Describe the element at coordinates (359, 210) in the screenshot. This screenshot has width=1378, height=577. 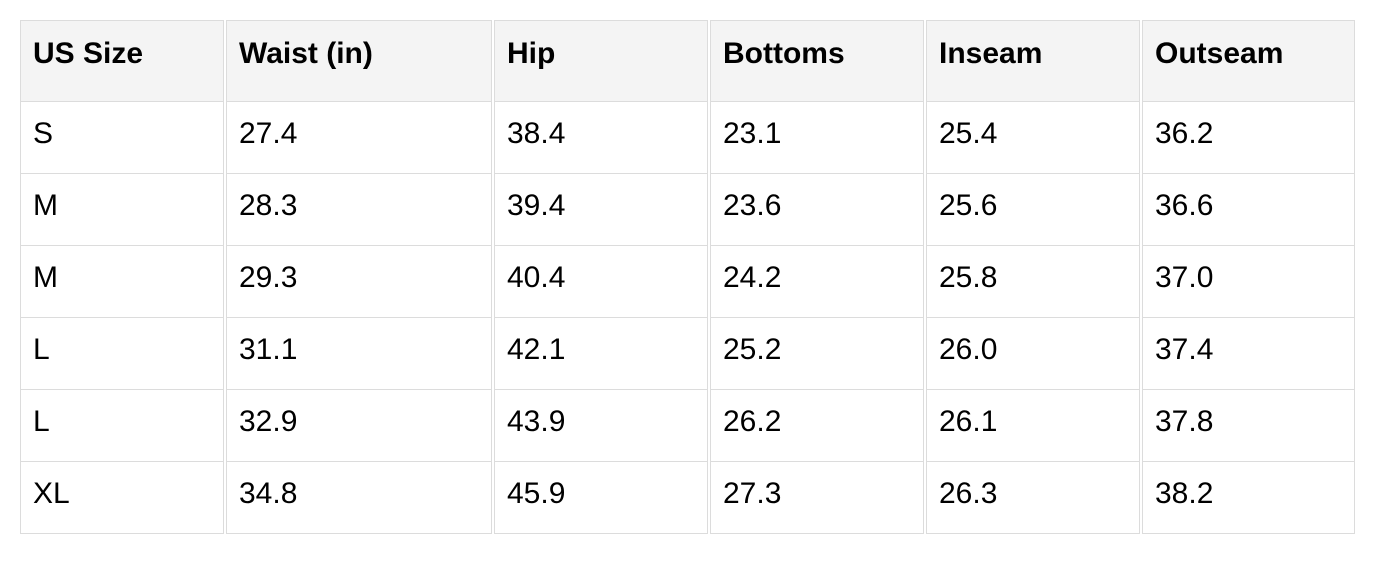
I see `measurement-cell: 28.3` at that location.